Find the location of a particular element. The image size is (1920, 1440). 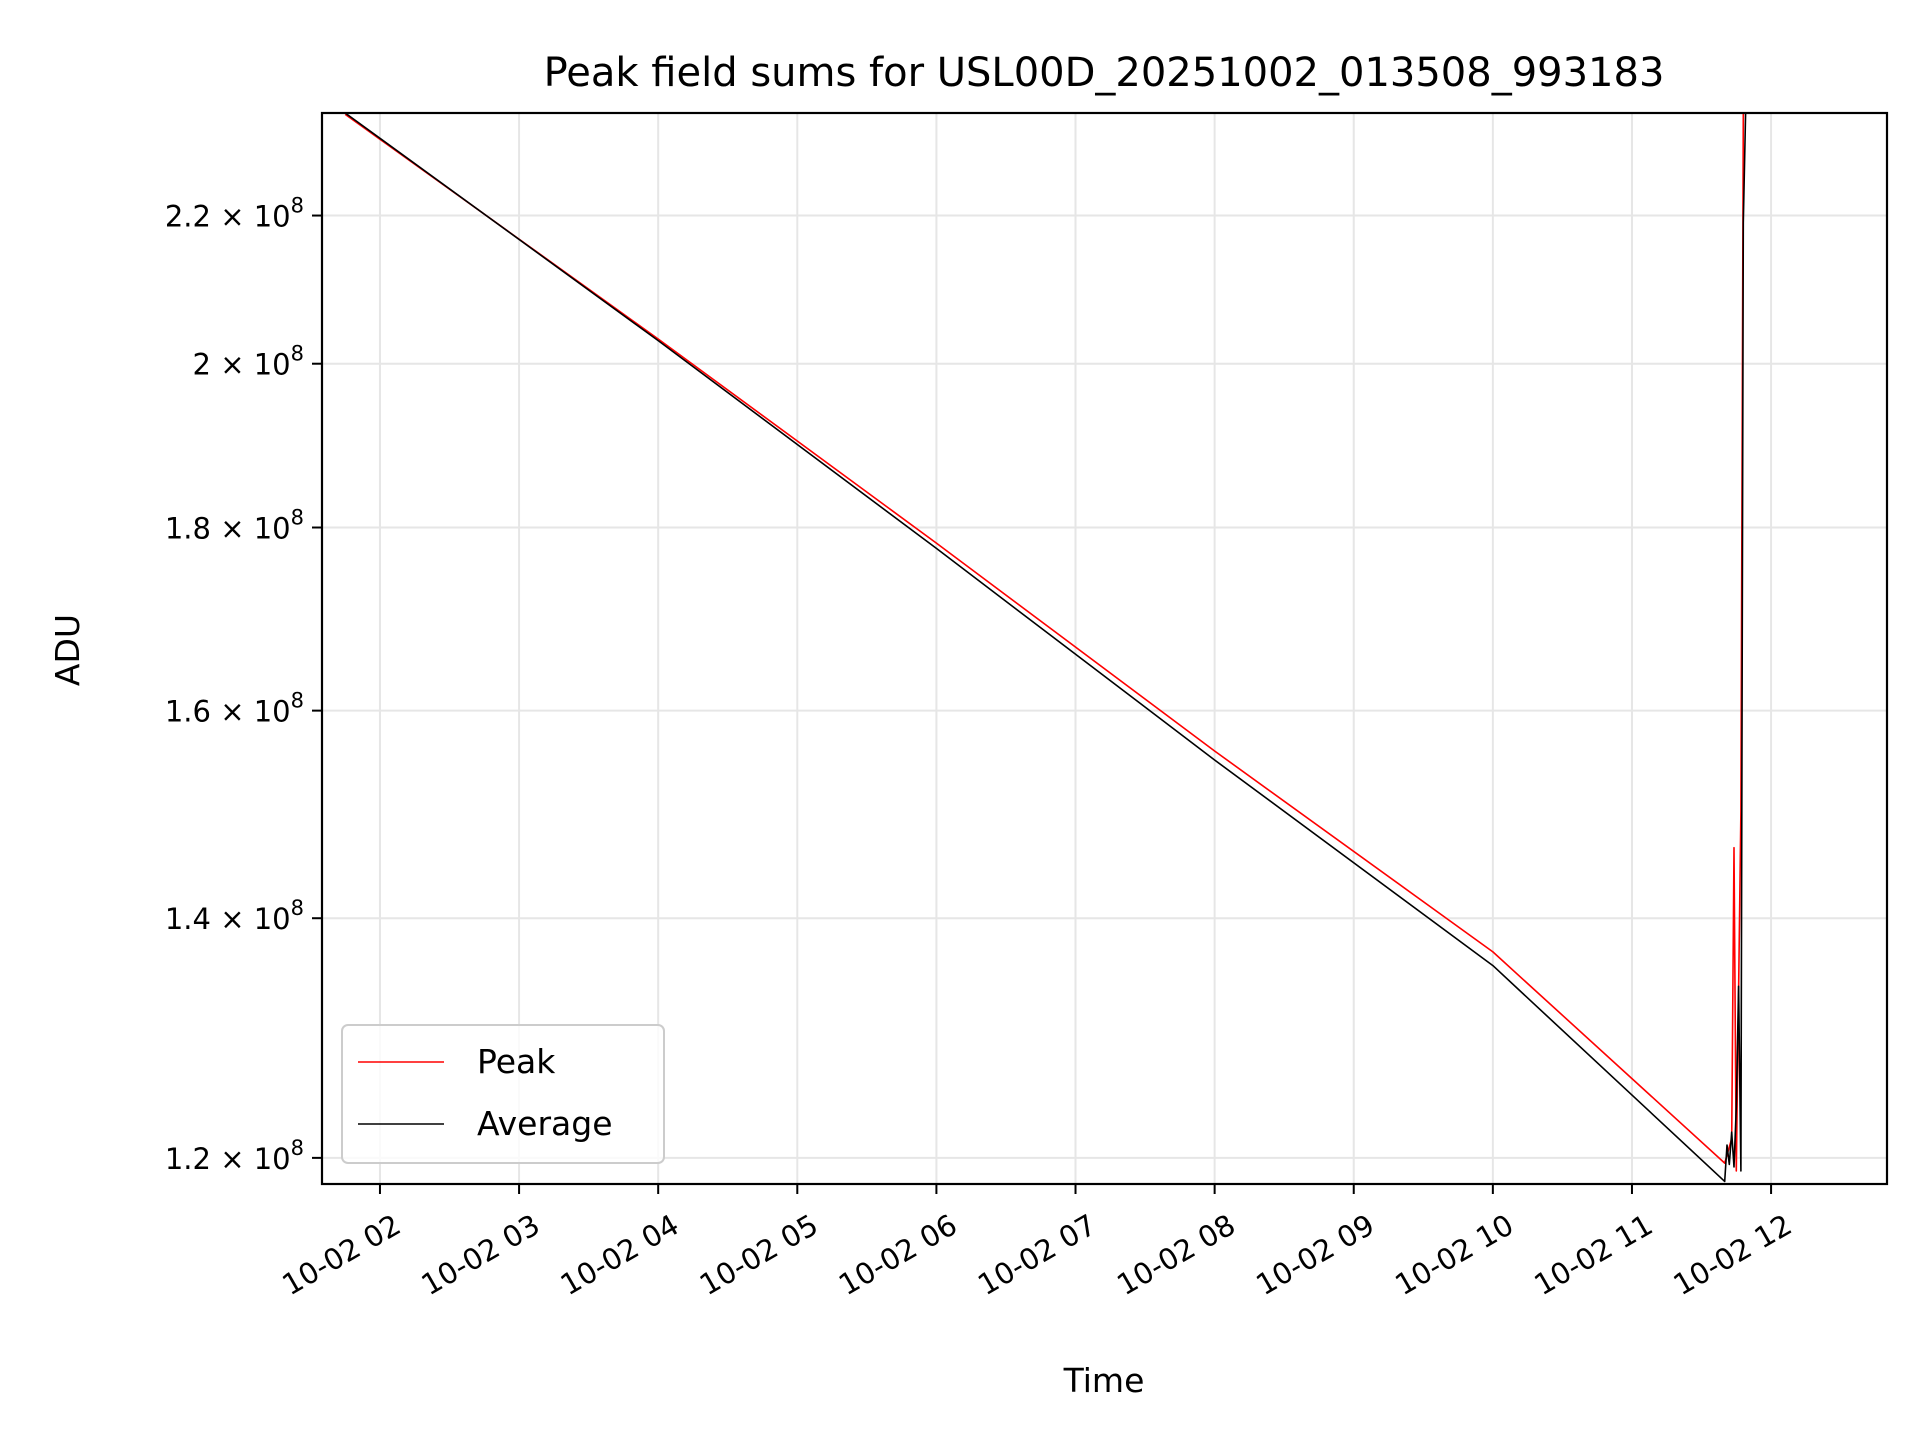

x-tick-label: 10-02 12 is located at coordinates (1733, 1254).